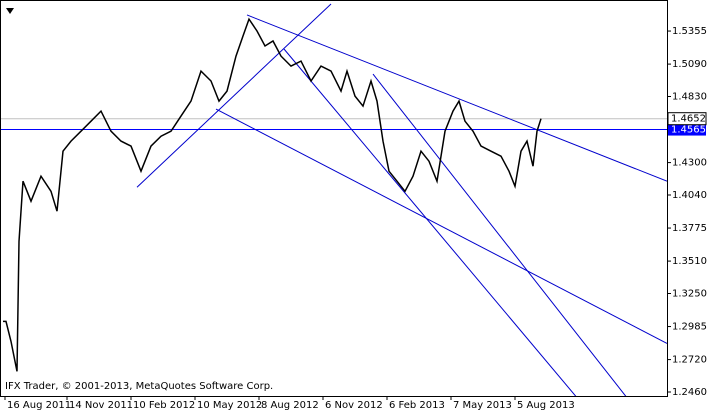 The height and width of the screenshot is (413, 708). Describe the element at coordinates (10, 11) in the screenshot. I see `shift-marker` at that location.